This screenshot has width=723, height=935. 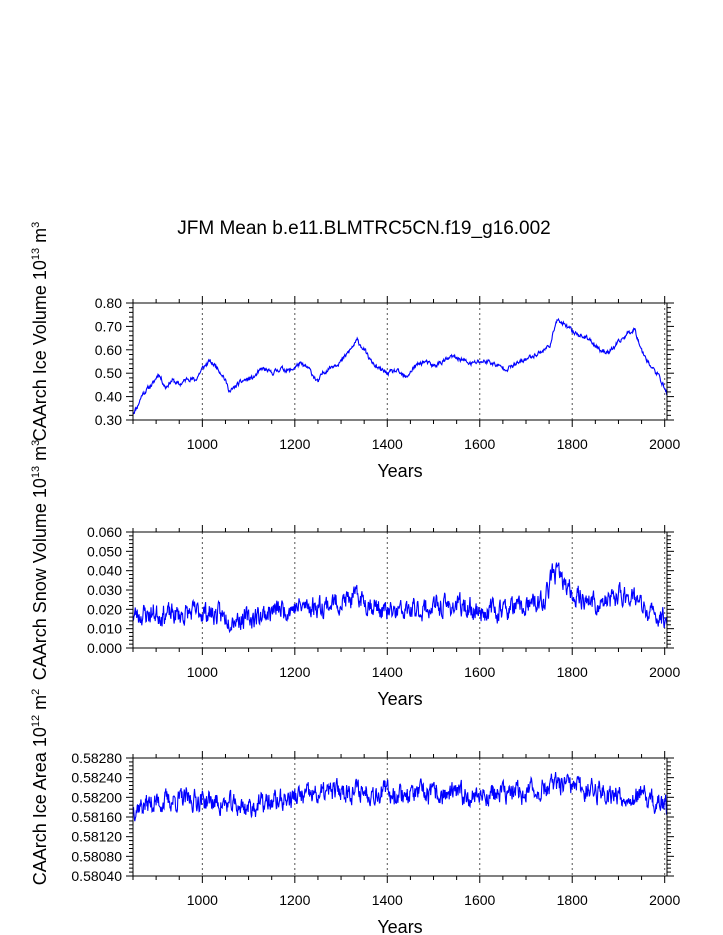 What do you see at coordinates (108, 373) in the screenshot?
I see `y-tick-label: 0.50` at bounding box center [108, 373].